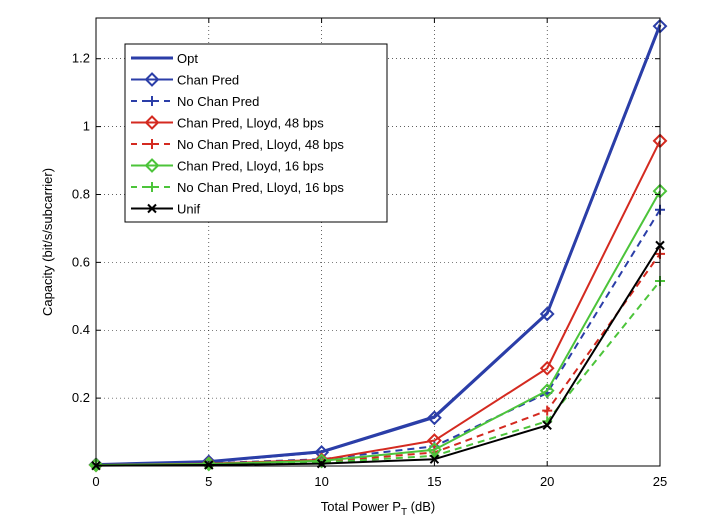  What do you see at coordinates (189, 209) in the screenshot?
I see `legend-label: Unif` at bounding box center [189, 209].